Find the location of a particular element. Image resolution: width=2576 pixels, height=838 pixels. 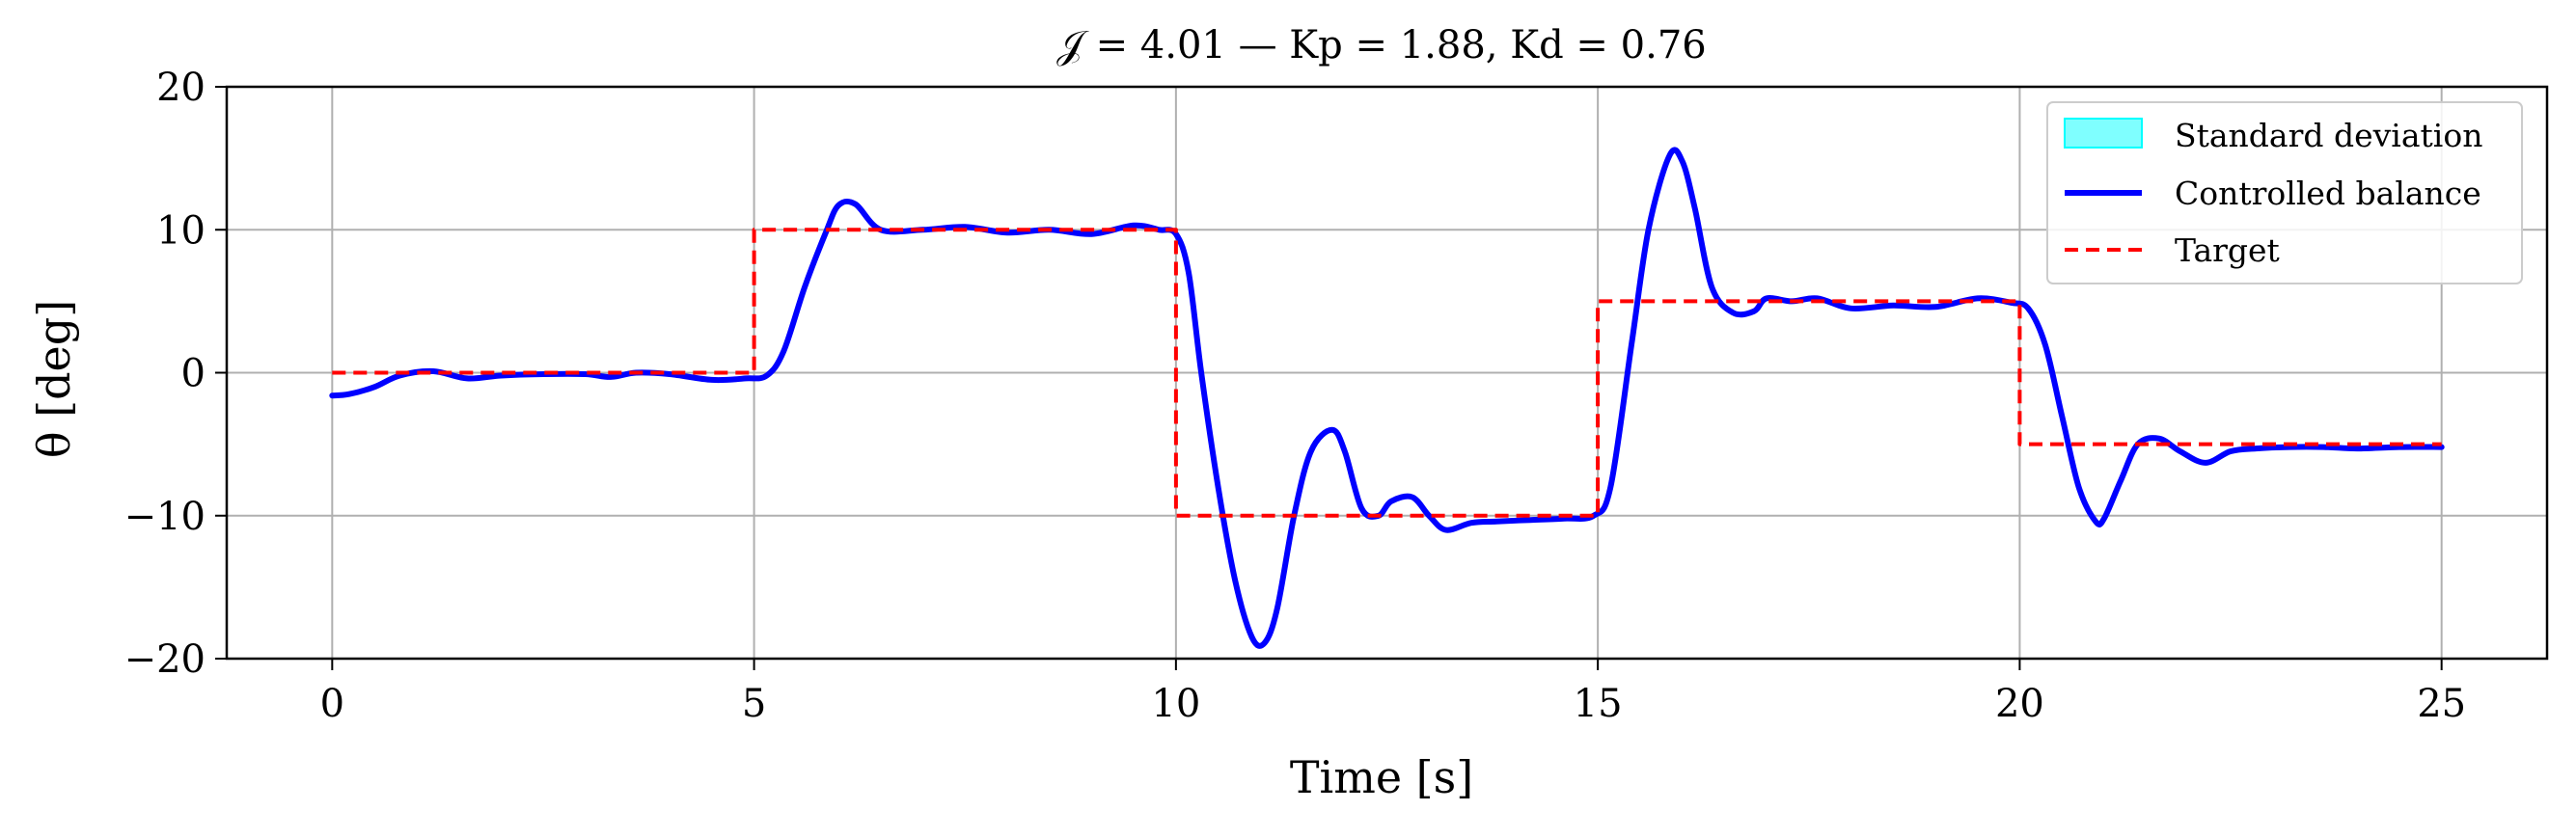

x-tick-label: 25 is located at coordinates (2441, 704).